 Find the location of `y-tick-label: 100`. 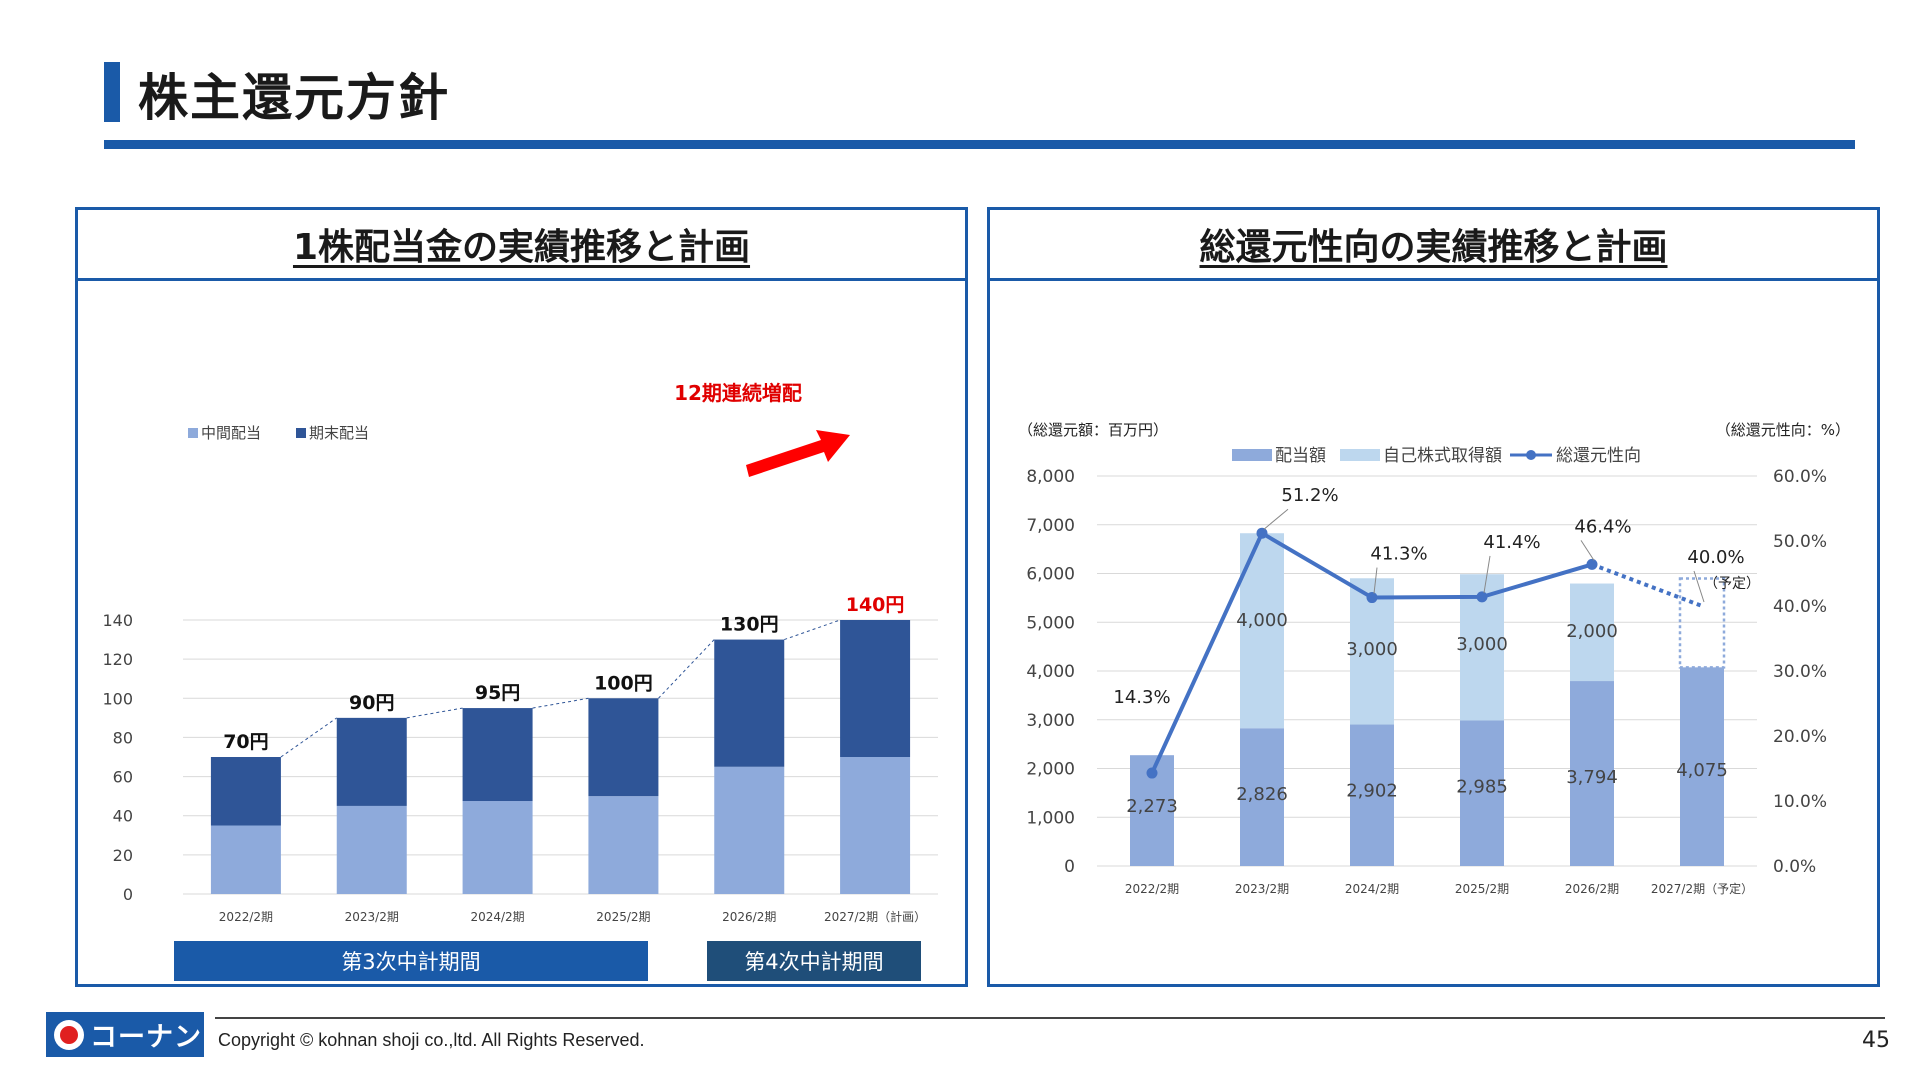

y-tick-label: 100 is located at coordinates (117, 698).